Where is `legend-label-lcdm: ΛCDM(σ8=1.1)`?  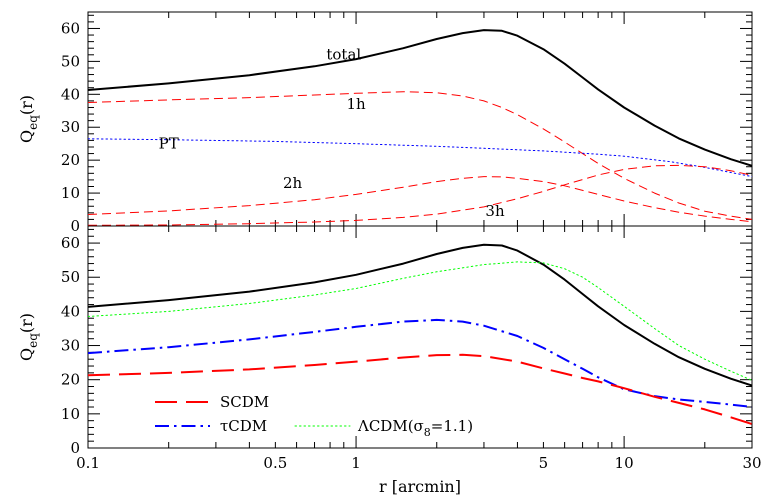 legend-label-lcdm: ΛCDM(σ8=1.1) is located at coordinates (415, 428).